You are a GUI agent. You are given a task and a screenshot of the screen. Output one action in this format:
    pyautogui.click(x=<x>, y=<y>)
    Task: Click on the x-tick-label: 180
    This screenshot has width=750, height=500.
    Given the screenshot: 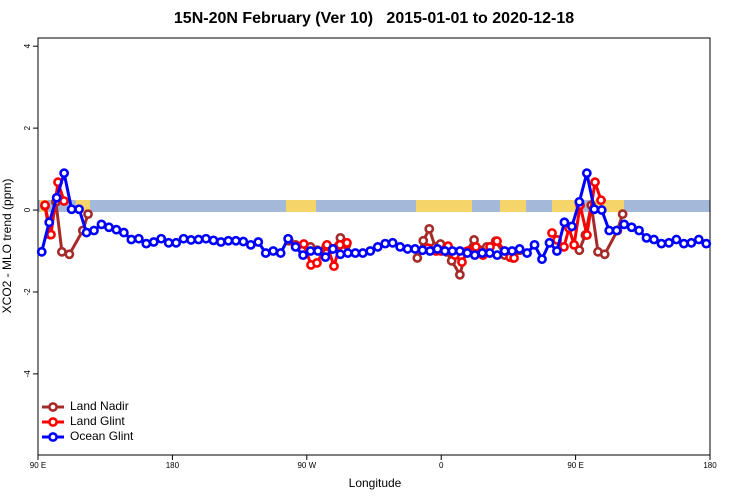 What is the action you would take?
    pyautogui.click(x=710, y=465)
    